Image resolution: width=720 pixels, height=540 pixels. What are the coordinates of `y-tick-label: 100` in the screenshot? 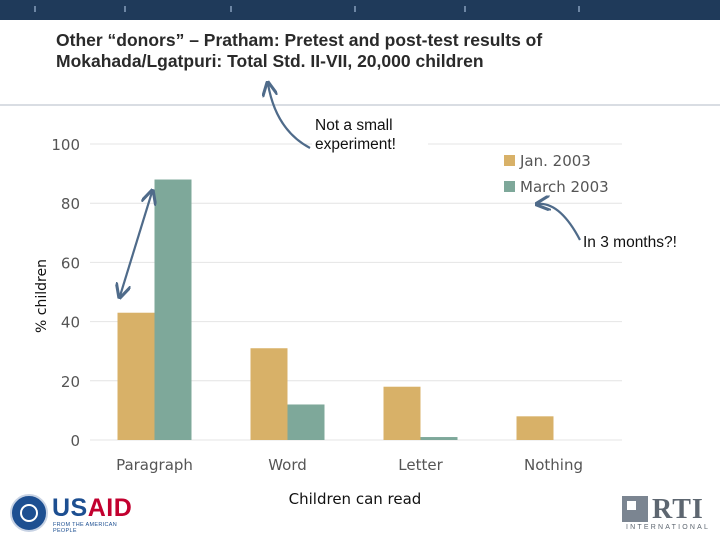 It's located at (65, 145).